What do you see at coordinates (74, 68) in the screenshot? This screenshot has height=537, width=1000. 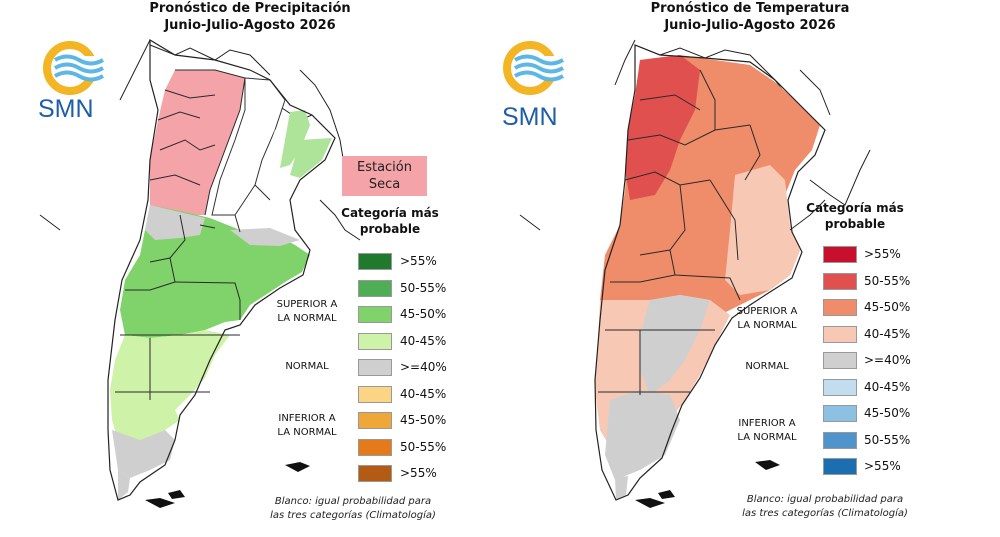 I see `precip-smn-logo-icon` at bounding box center [74, 68].